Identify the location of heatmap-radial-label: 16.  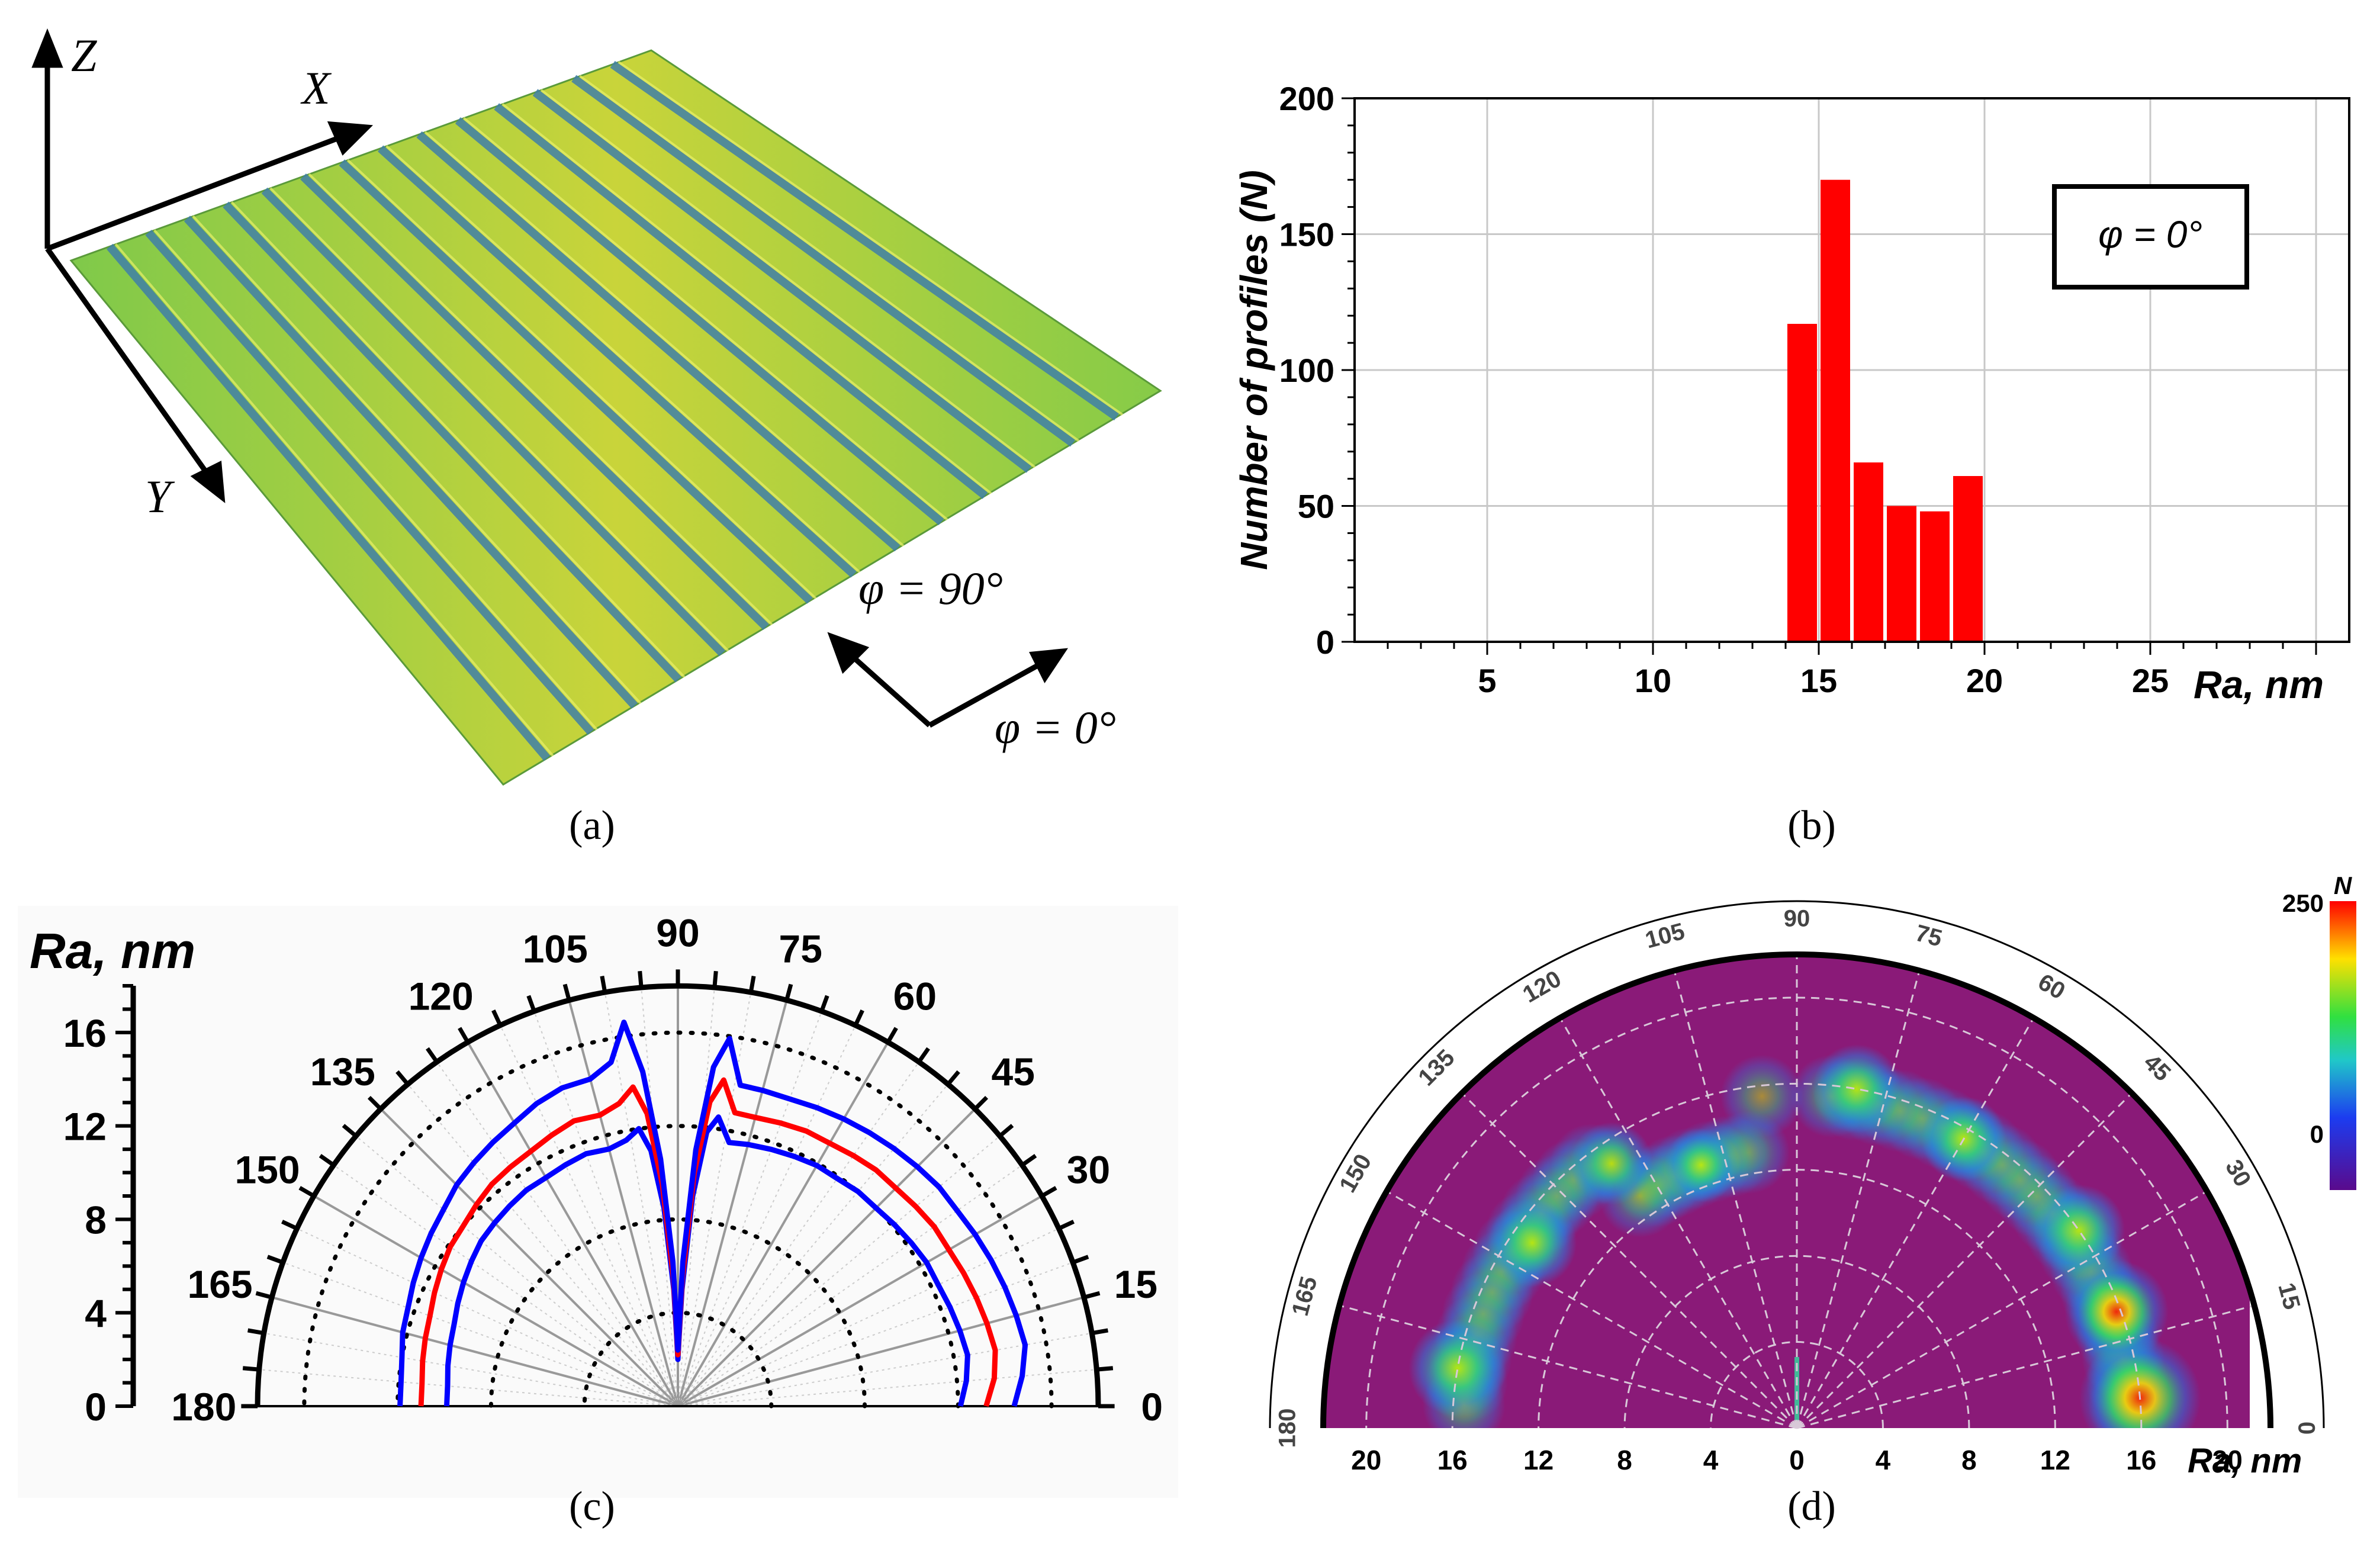
(1452, 1460).